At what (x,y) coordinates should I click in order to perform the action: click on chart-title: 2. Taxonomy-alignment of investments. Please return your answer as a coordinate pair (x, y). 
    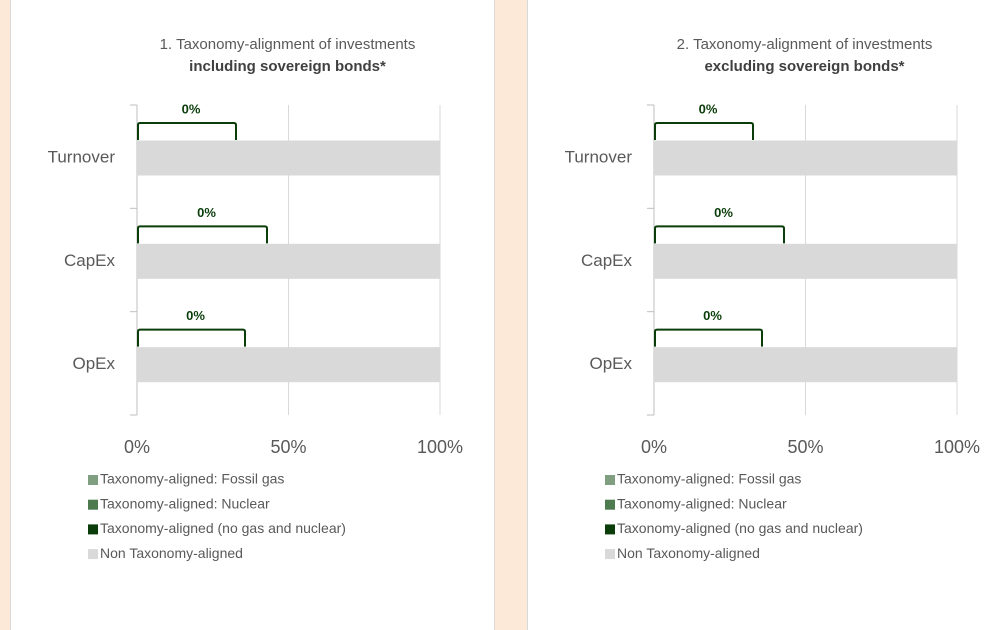
    Looking at the image, I should click on (805, 44).